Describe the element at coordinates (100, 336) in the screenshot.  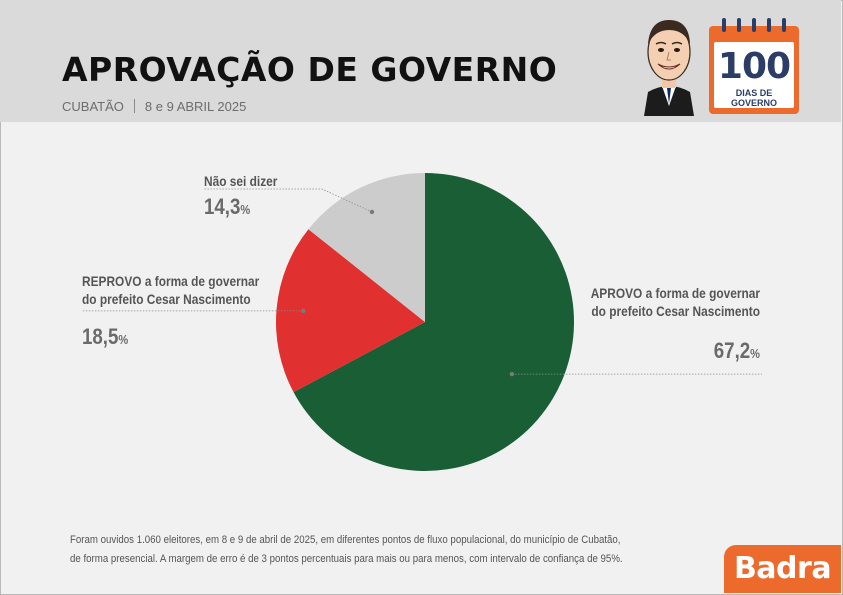
I see `slice-value-number: 18,5` at that location.